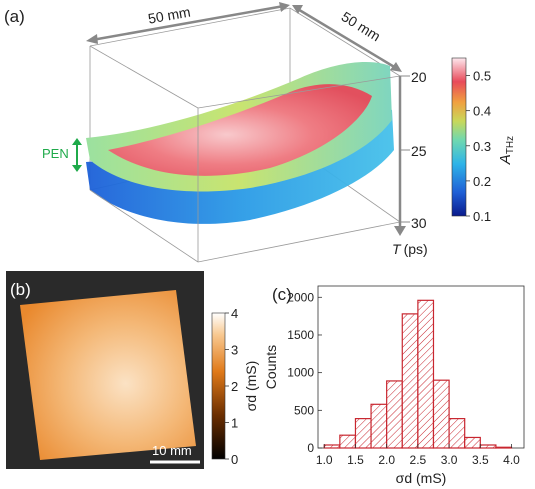 This screenshot has height=489, width=535. Describe the element at coordinates (234, 423) in the screenshot. I see `sigma-colorbar-tick: 1` at that location.